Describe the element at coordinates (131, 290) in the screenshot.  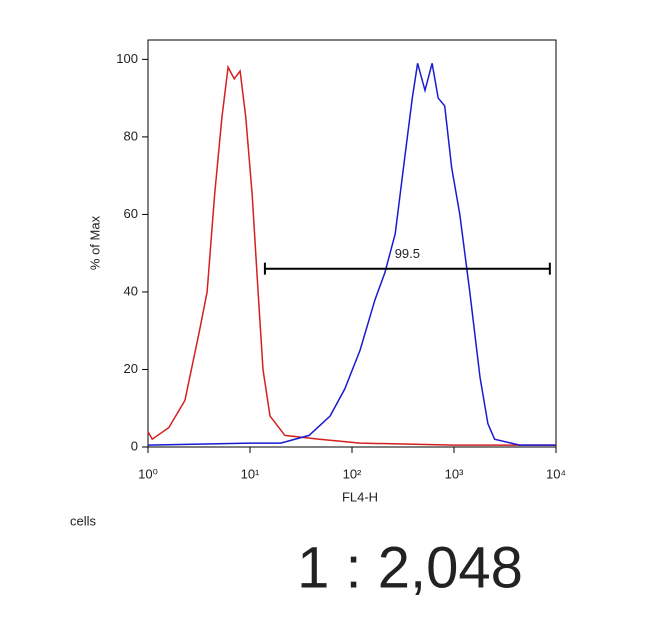
I see `y-tick-label: 40` at that location.